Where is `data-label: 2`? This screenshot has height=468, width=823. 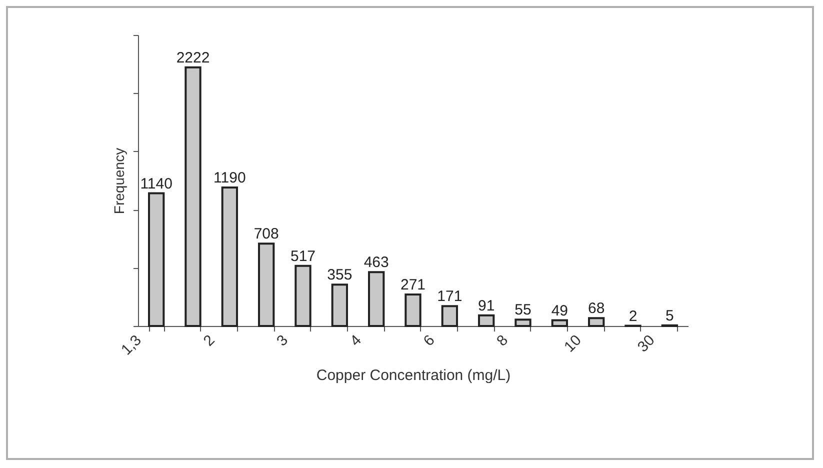 data-label: 2 is located at coordinates (633, 316).